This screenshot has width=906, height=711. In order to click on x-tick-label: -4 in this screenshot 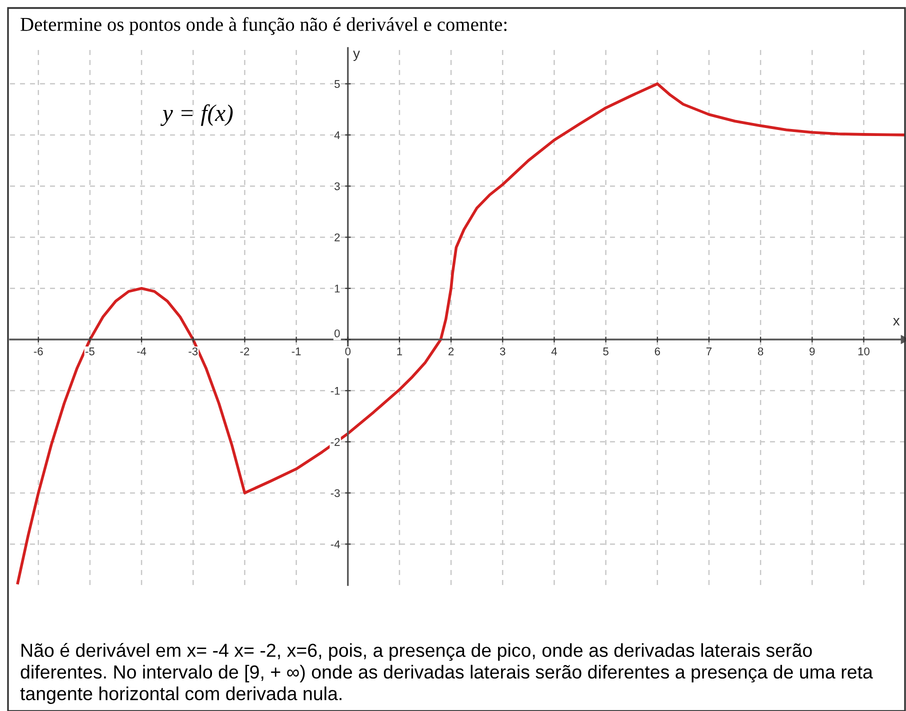, I will do `click(141, 352)`.